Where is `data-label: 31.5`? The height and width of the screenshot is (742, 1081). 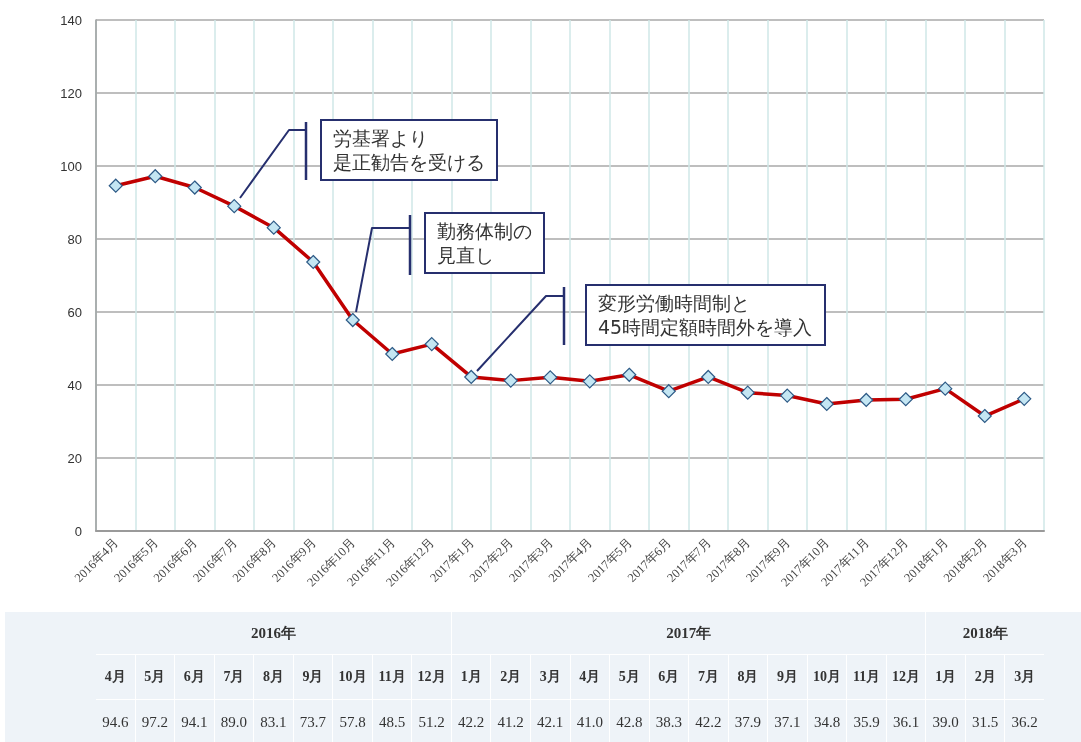 data-label: 31.5 is located at coordinates (985, 721).